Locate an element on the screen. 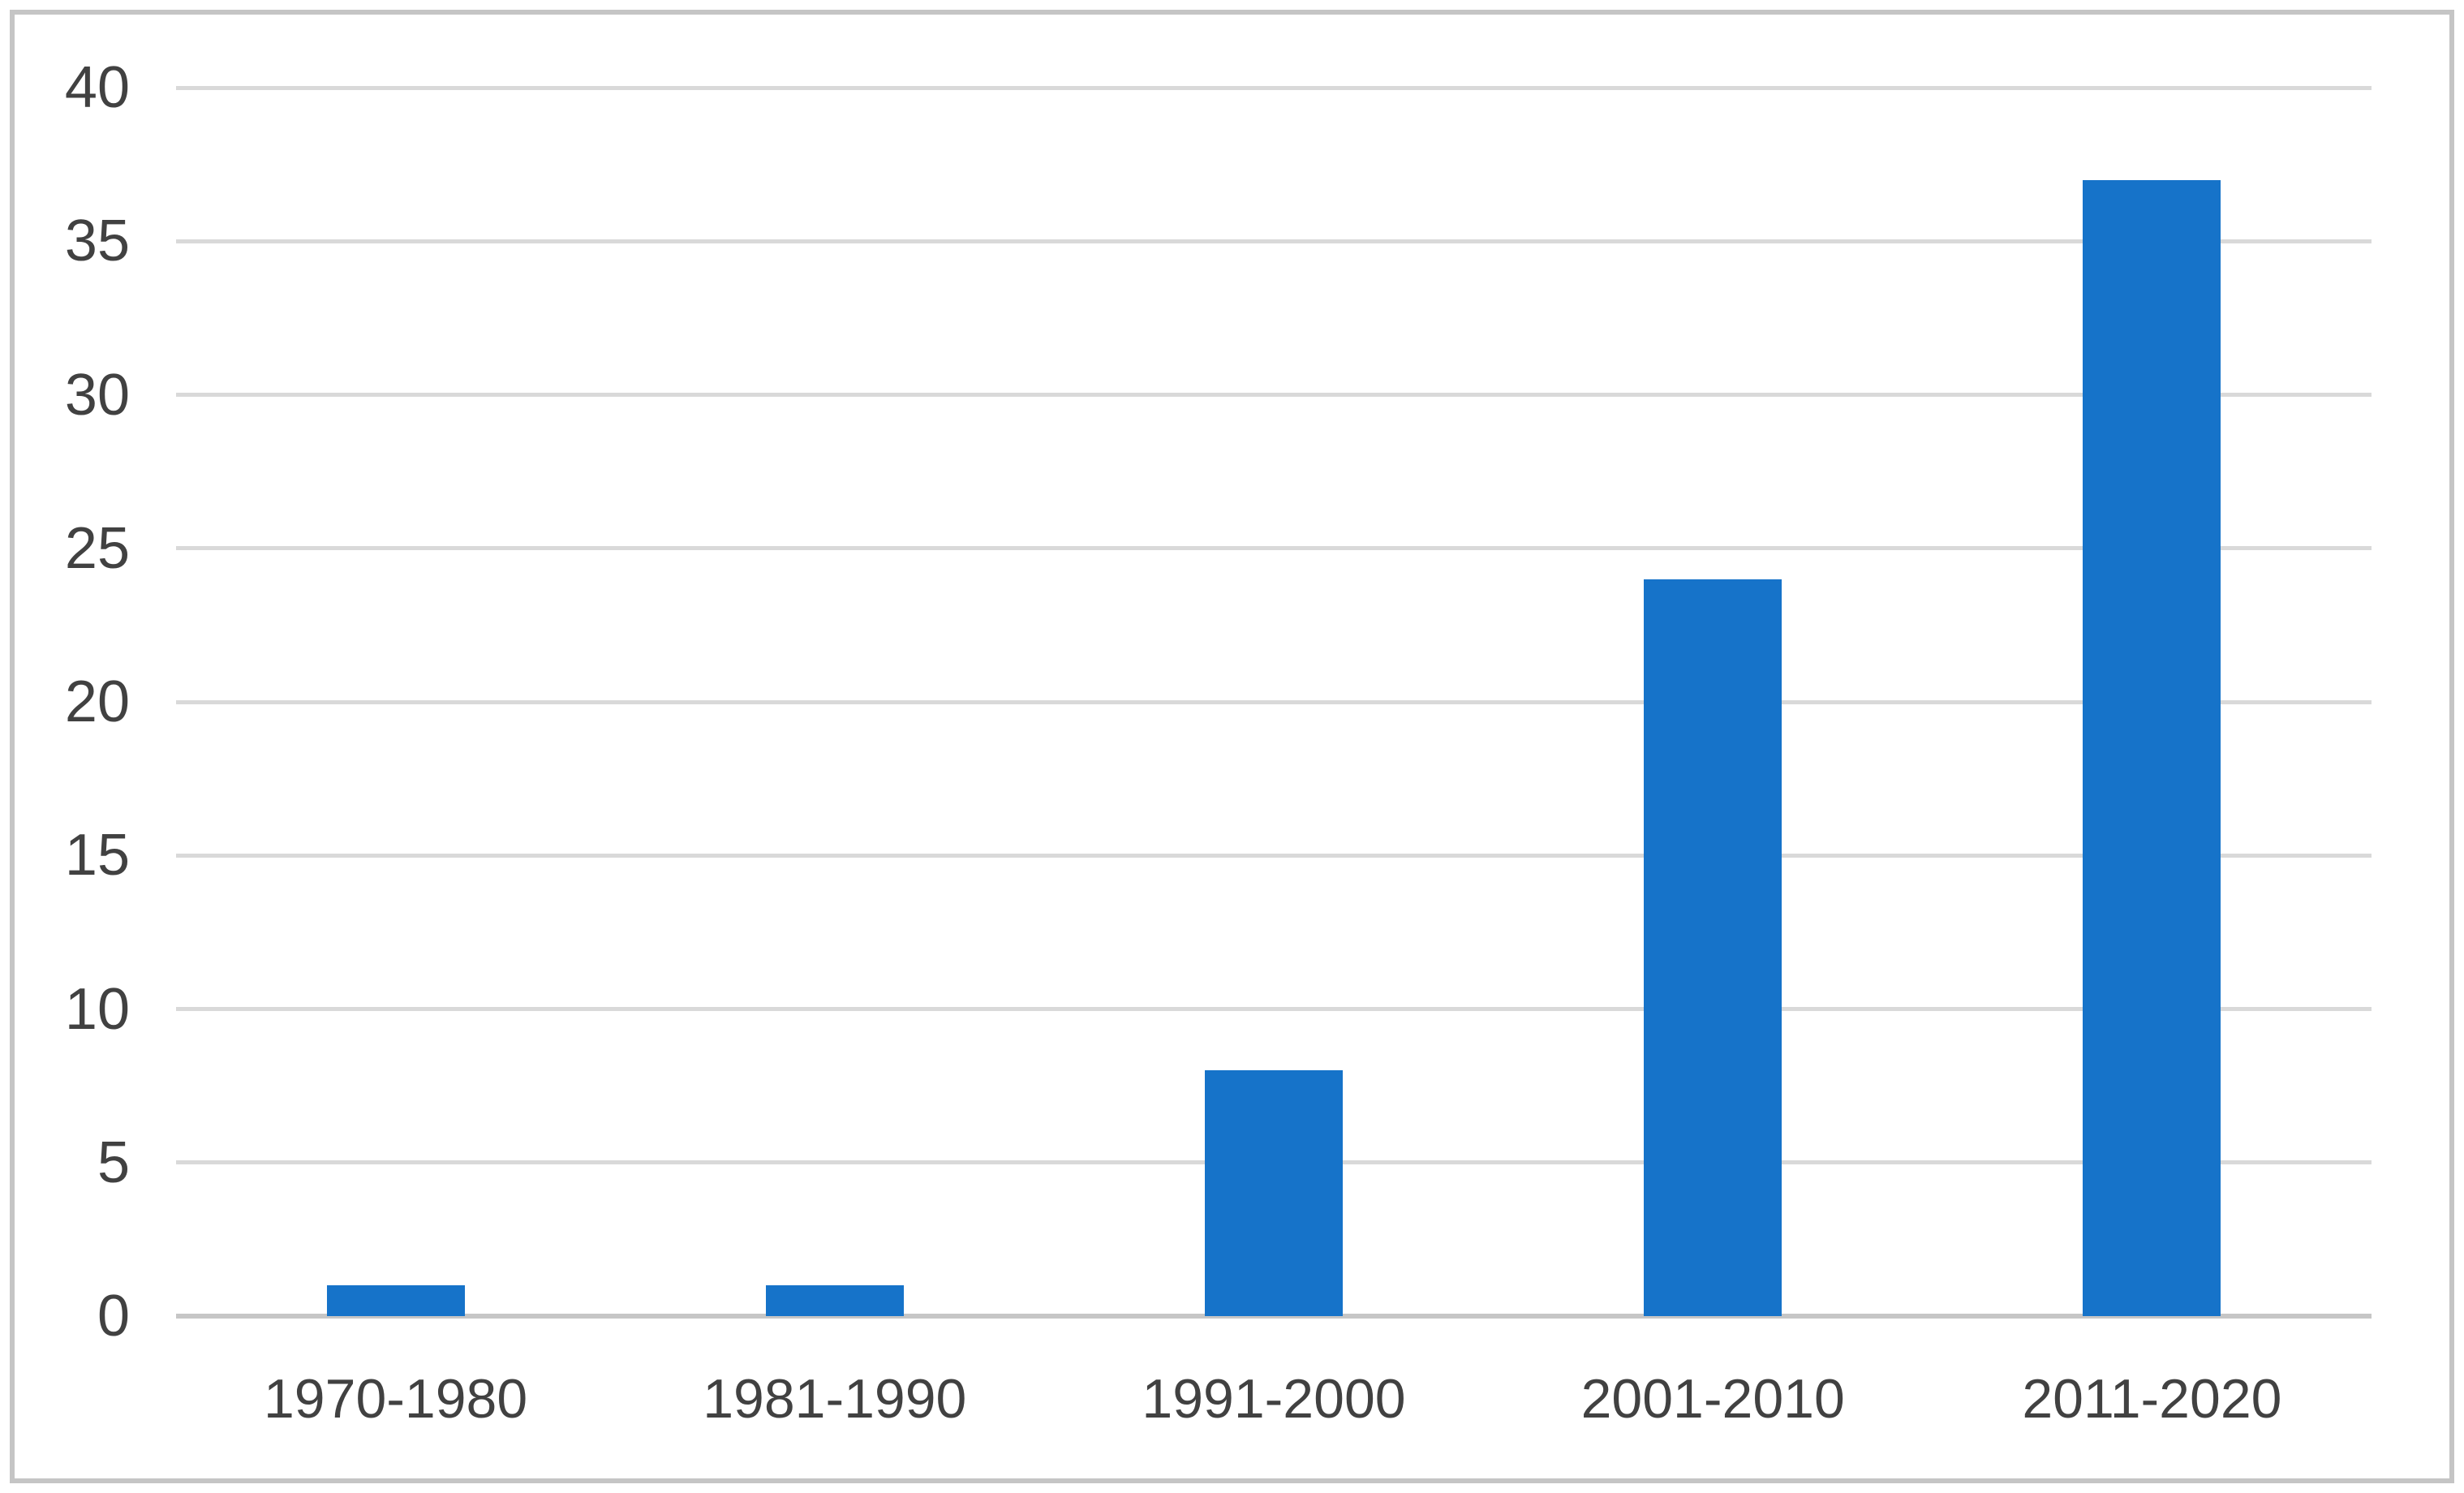  y-axis-tick-label: 40 is located at coordinates (97, 87).